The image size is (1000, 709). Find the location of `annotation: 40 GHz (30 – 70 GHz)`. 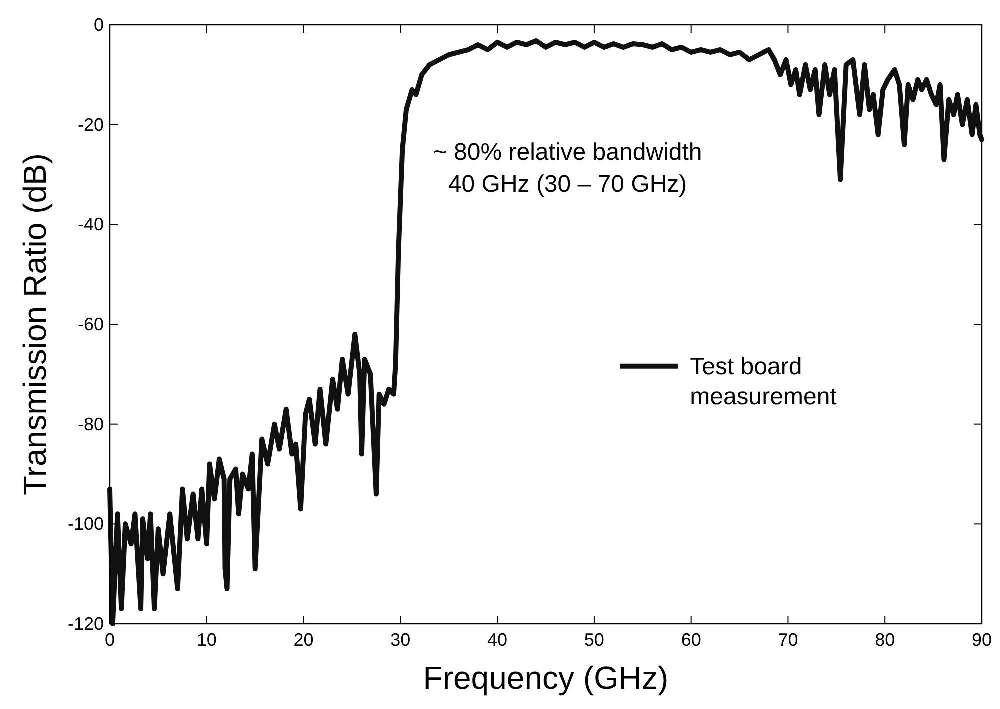

annotation: 40 GHz (30 – 70 GHz) is located at coordinates (568, 184).